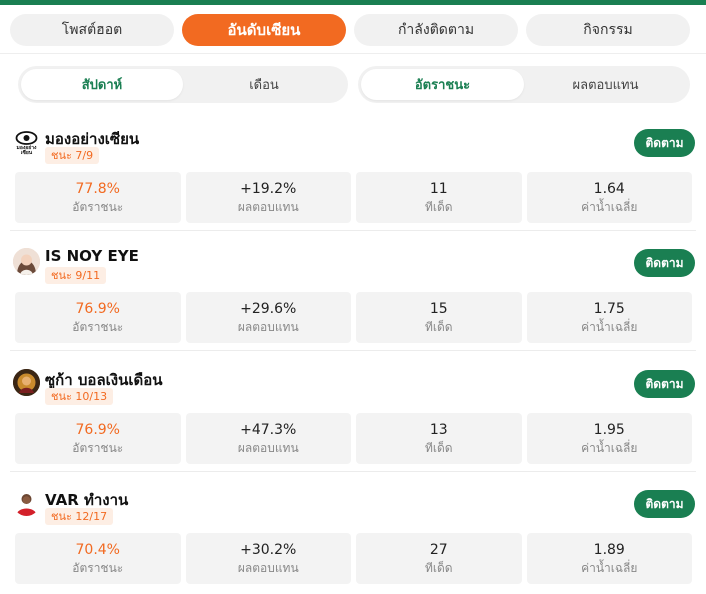 This screenshot has width=706, height=594. Describe the element at coordinates (609, 189) in the screenshot. I see `stat-value: 1.64` at that location.